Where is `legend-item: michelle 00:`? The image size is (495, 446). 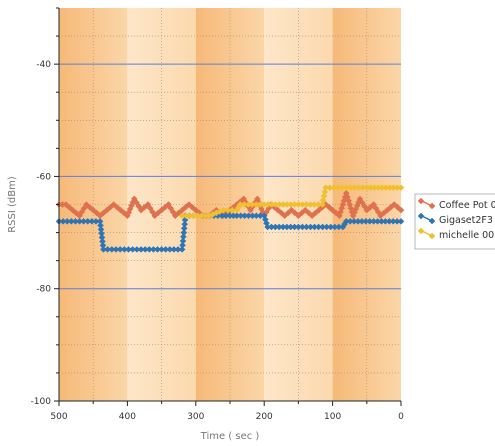 legend-item: michelle 00: is located at coordinates (456, 234).